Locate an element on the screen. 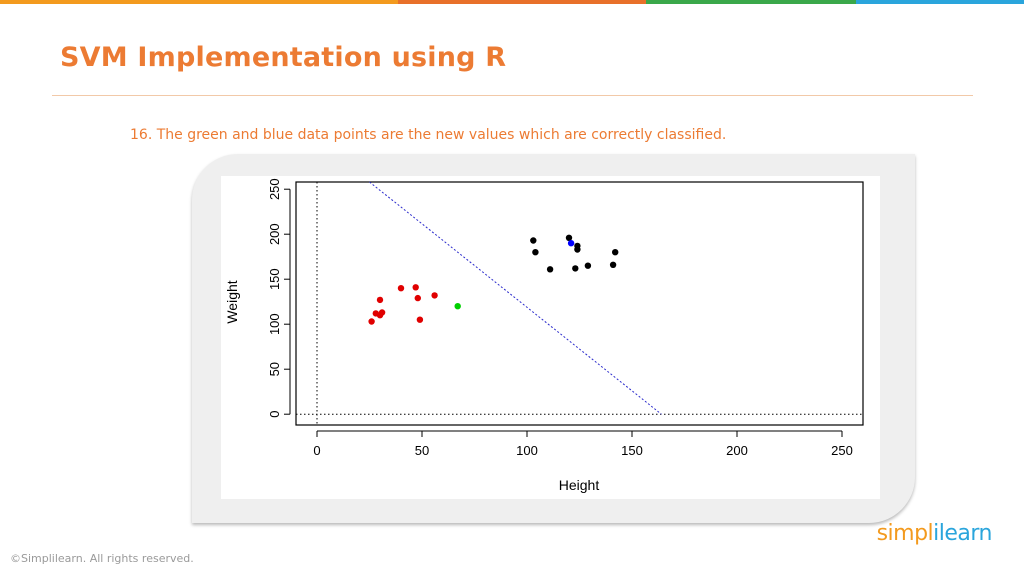 The image size is (1024, 576). x-tick-label: 250 is located at coordinates (842, 450).